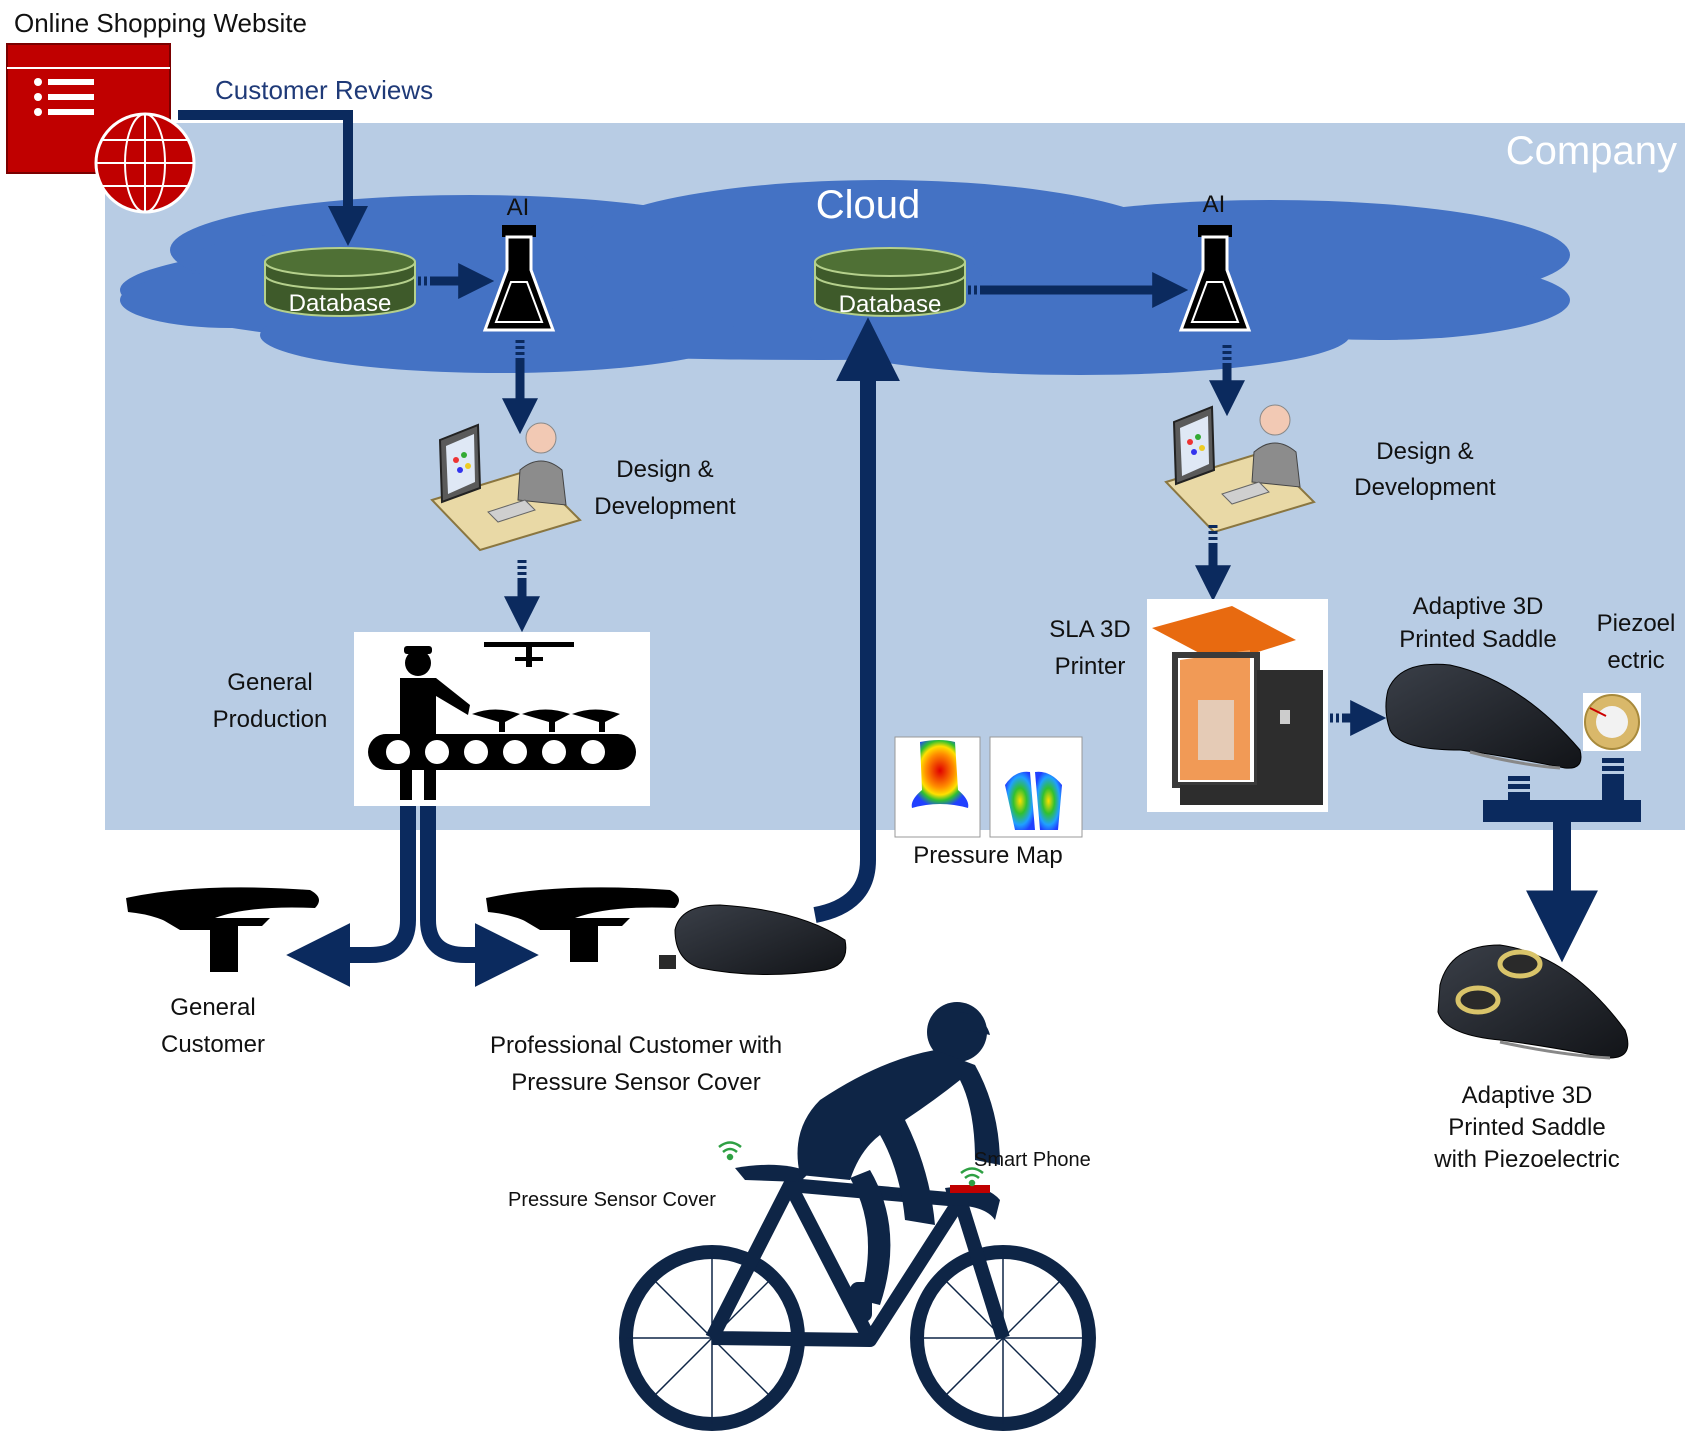 The height and width of the screenshot is (1444, 1691). I want to click on general-production-icon, so click(502, 719).